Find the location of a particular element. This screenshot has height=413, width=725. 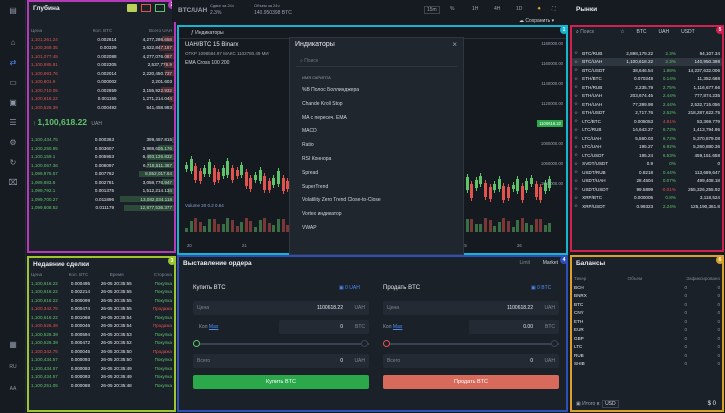

interval-4h: 4H is located at coordinates (497, 9).